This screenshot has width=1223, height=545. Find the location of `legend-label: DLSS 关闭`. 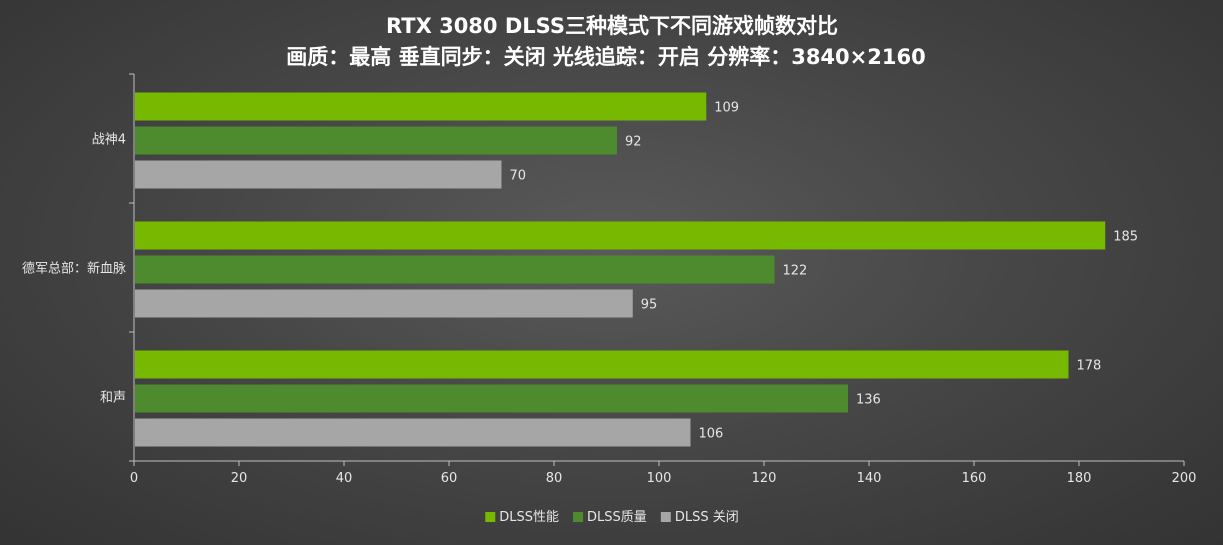

legend-label: DLSS 关闭 is located at coordinates (707, 517).